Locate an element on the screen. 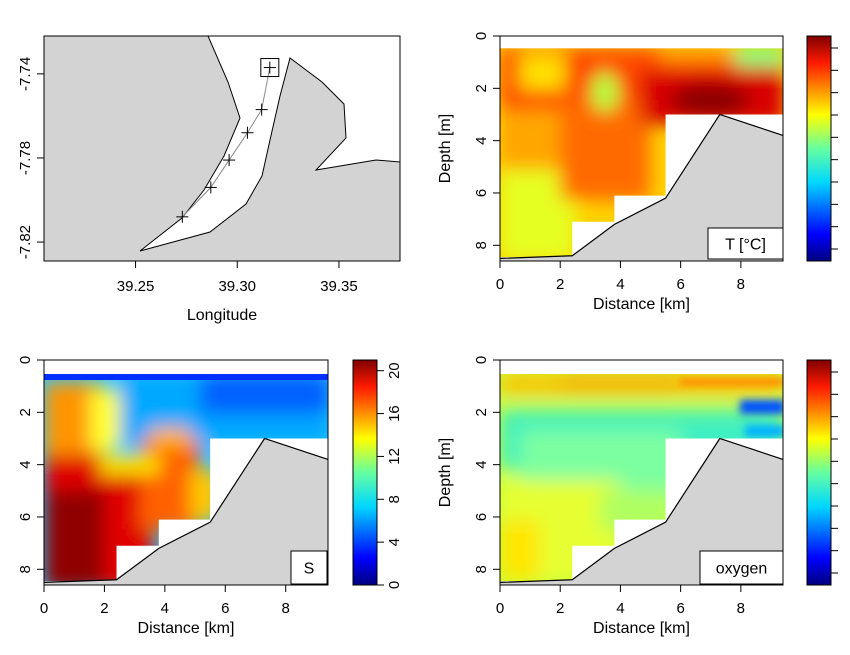 This screenshot has width=850, height=655. salinity-field is located at coordinates (186, 479).